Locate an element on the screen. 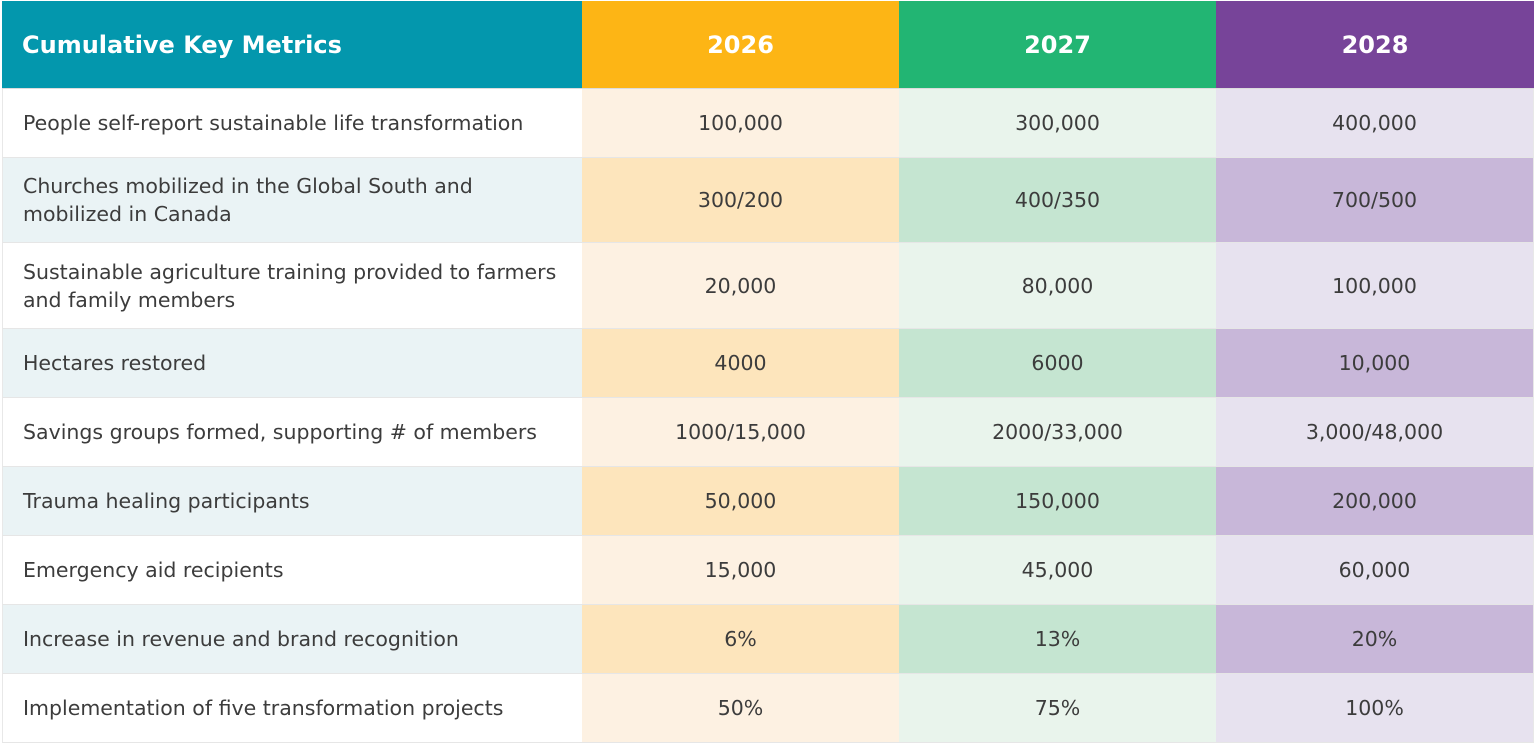  metric-value-2027: 400/350 is located at coordinates (1057, 200).